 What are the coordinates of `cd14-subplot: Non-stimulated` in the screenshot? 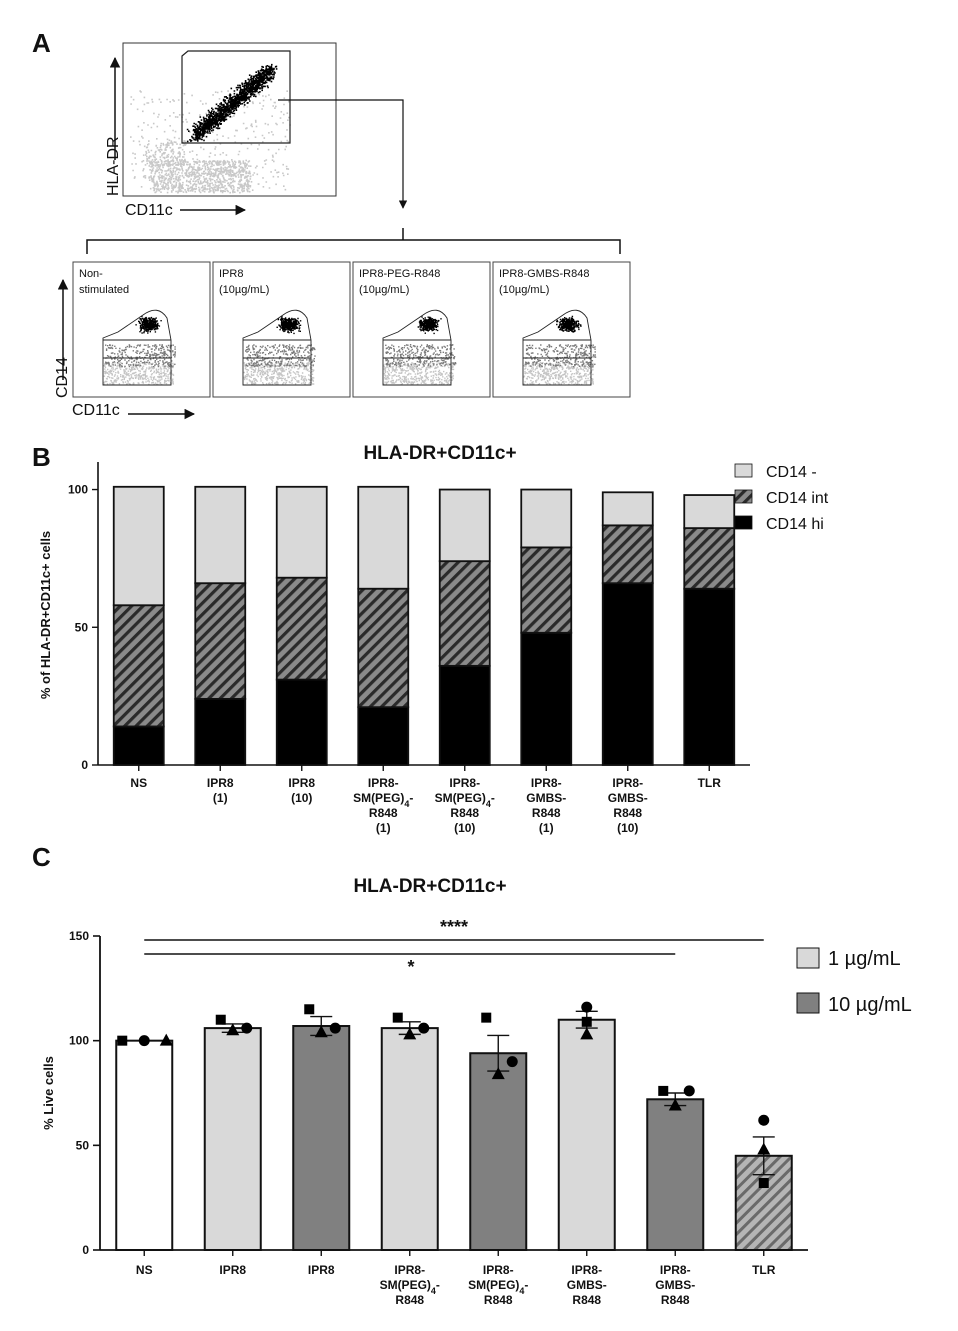 It's located at (141, 329).